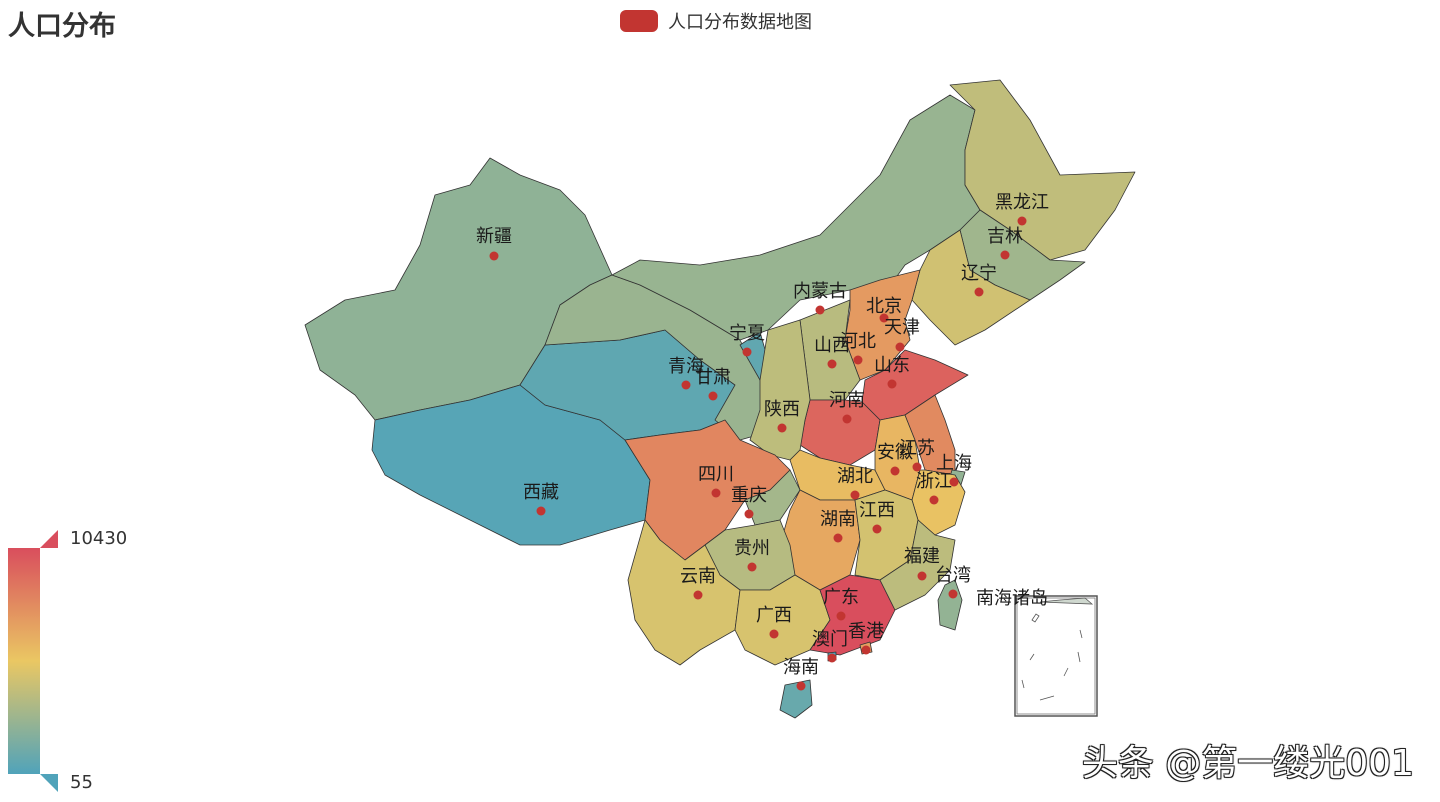 The image size is (1440, 802). Describe the element at coordinates (774, 615) in the screenshot. I see `province-label: 广西` at that location.